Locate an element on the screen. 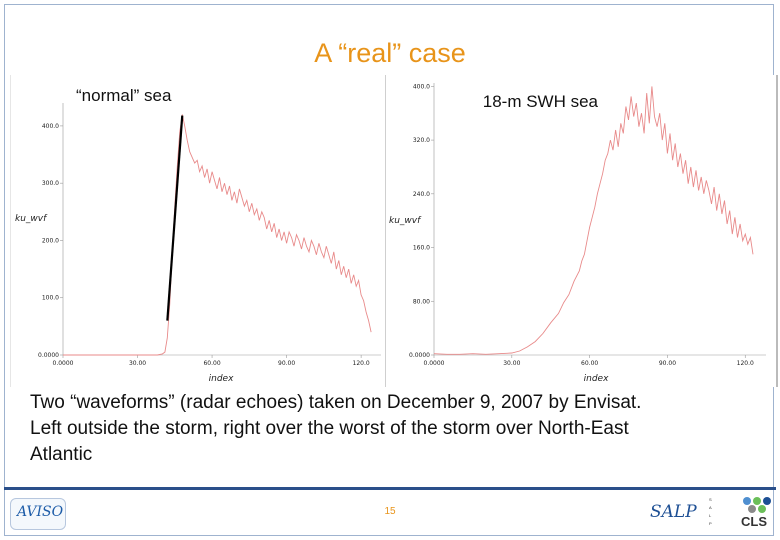 Image resolution: width=780 pixels, height=540 pixels. chart-title: “normal” sea is located at coordinates (124, 95).